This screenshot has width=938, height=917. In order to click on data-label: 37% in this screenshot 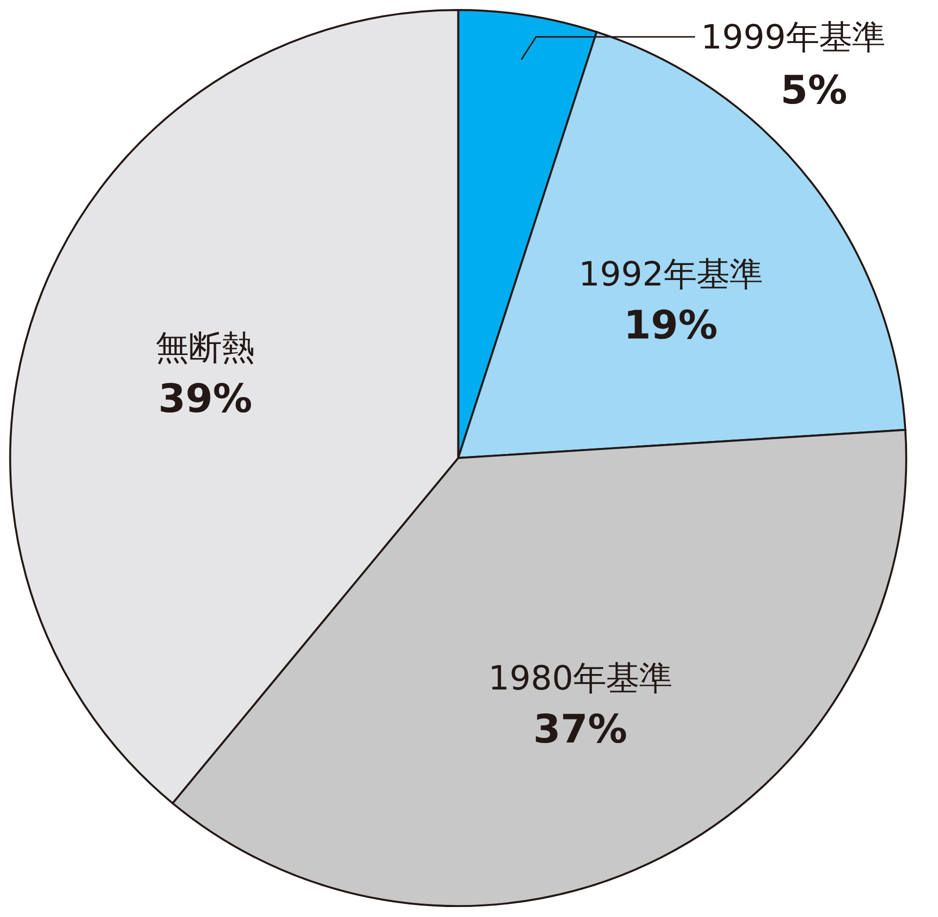, I will do `click(580, 730)`.